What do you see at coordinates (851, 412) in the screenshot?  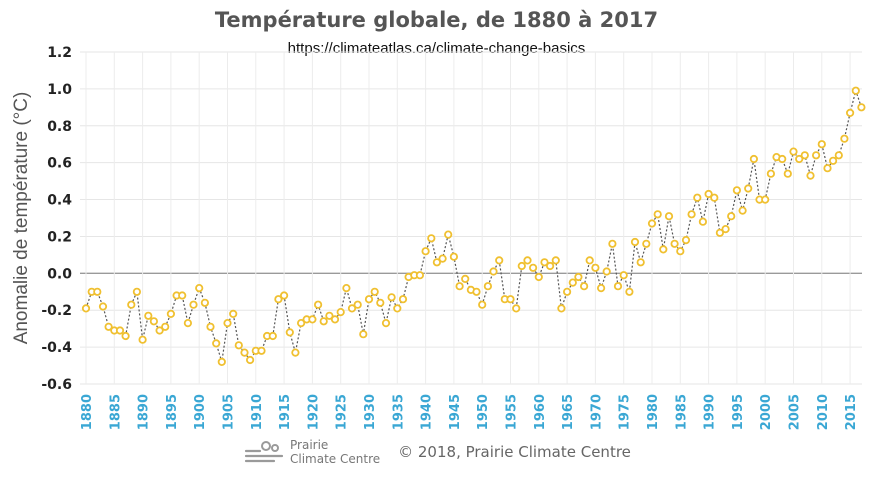 I see `x-tick-label: 2015` at bounding box center [851, 412].